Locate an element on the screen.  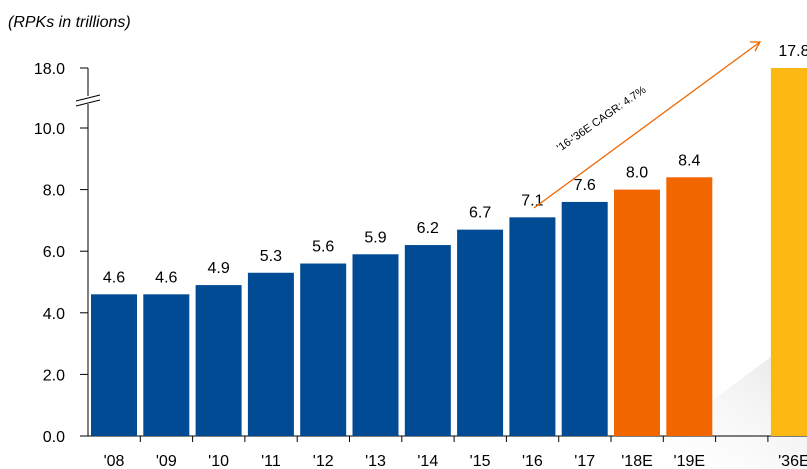
y-tick-label: 10.0 is located at coordinates (49, 129).